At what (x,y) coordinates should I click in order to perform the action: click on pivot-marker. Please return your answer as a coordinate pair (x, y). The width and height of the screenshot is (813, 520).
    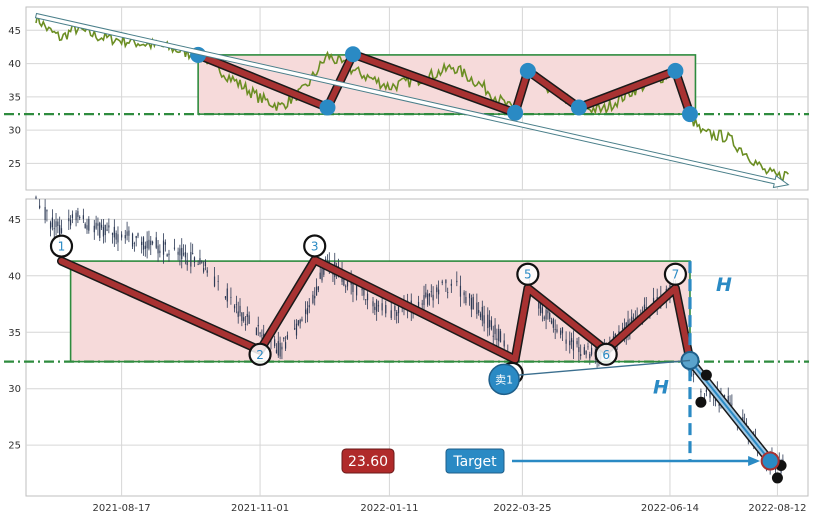
    Looking at the image, I should click on (675, 70).